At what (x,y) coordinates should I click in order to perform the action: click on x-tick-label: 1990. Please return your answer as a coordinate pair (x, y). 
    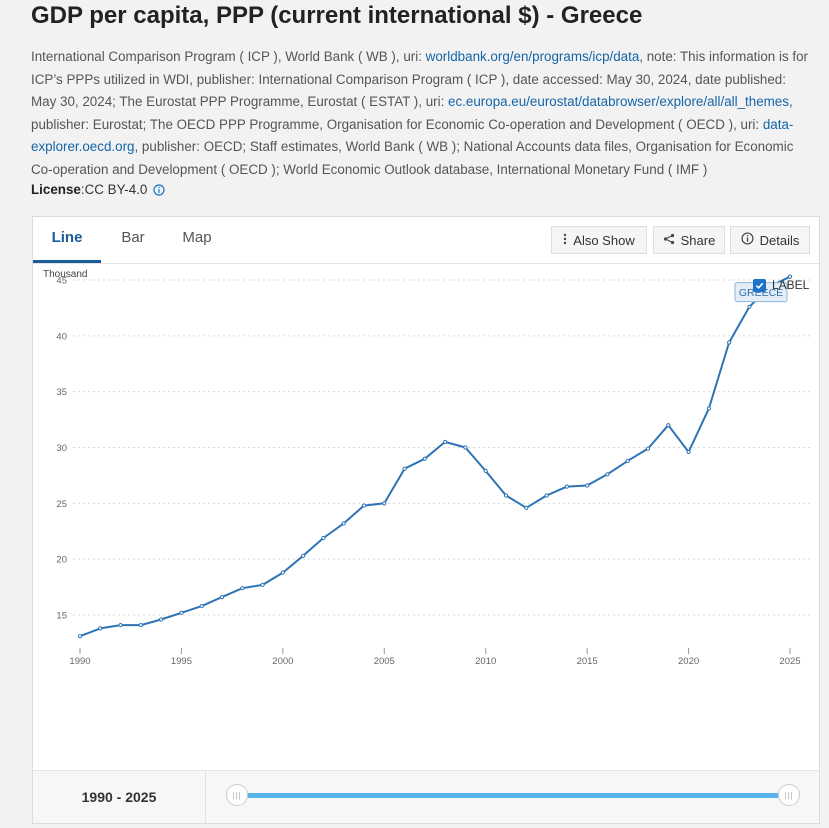
    Looking at the image, I should click on (79, 661).